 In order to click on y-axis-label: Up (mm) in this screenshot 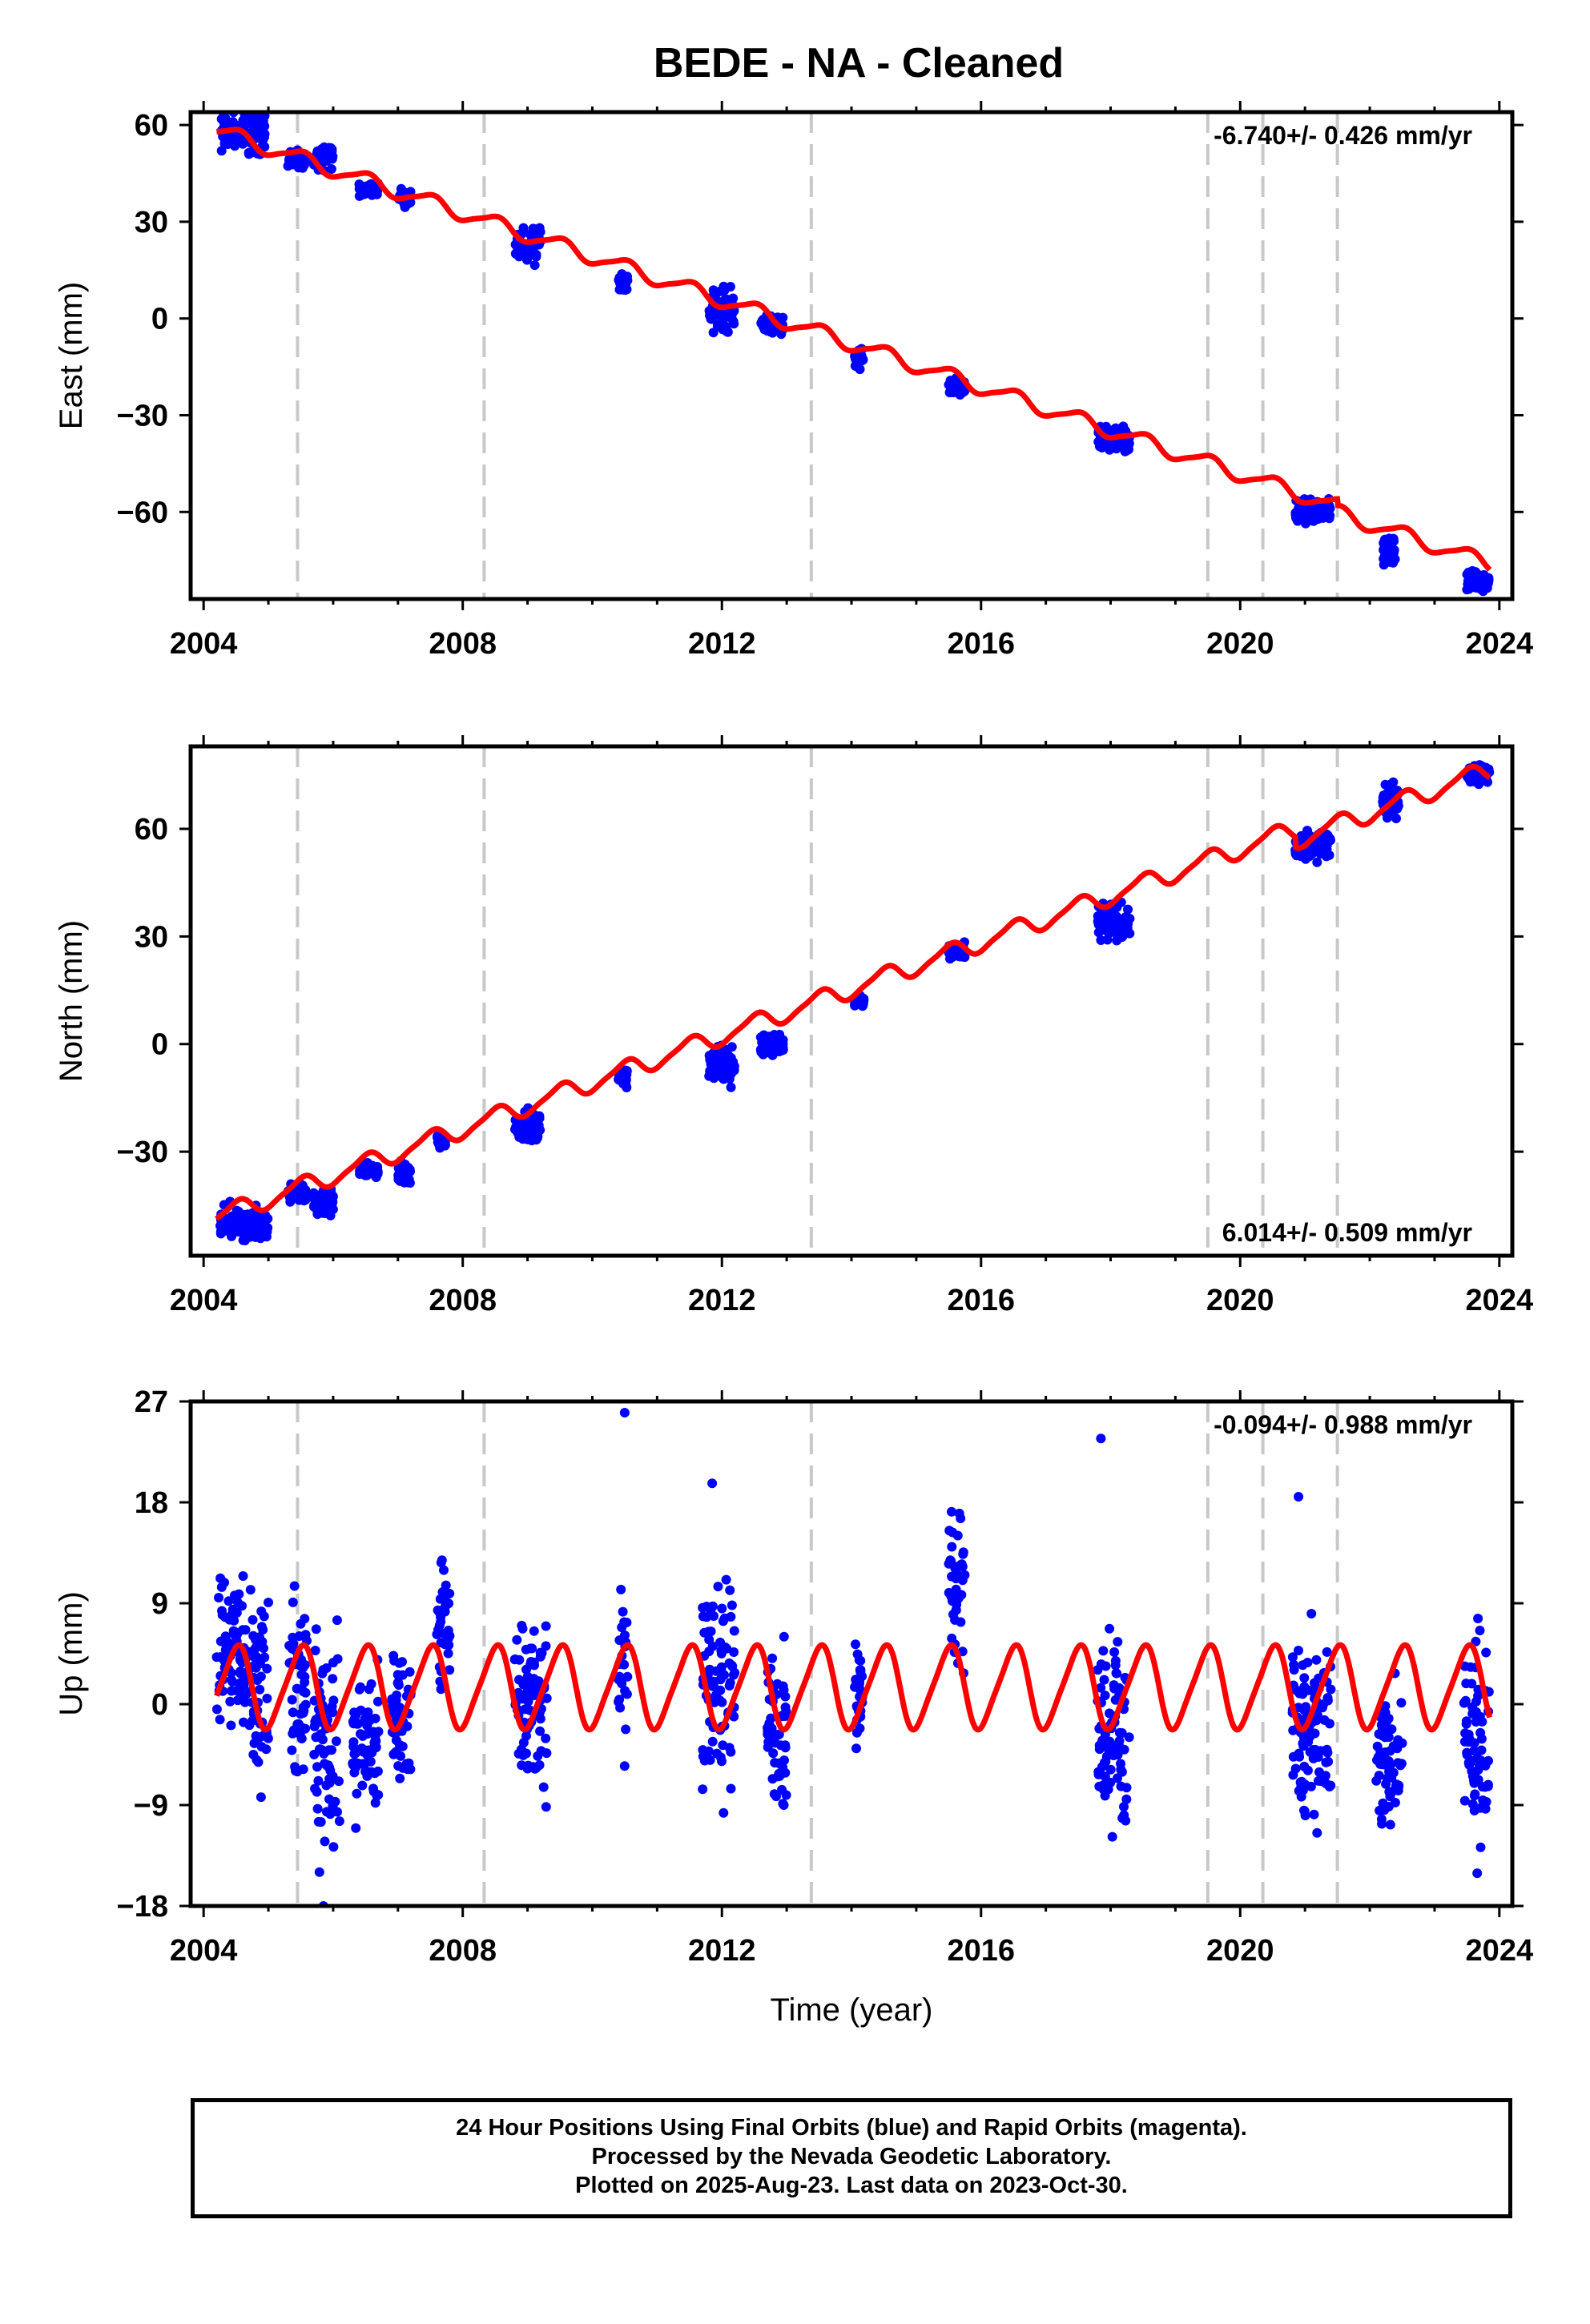, I will do `click(71, 1653)`.